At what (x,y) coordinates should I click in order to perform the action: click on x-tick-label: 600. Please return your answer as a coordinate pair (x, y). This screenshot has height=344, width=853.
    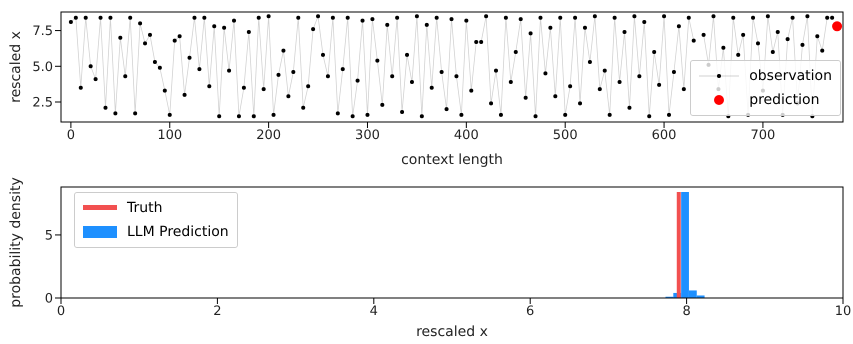
    Looking at the image, I should click on (664, 136).